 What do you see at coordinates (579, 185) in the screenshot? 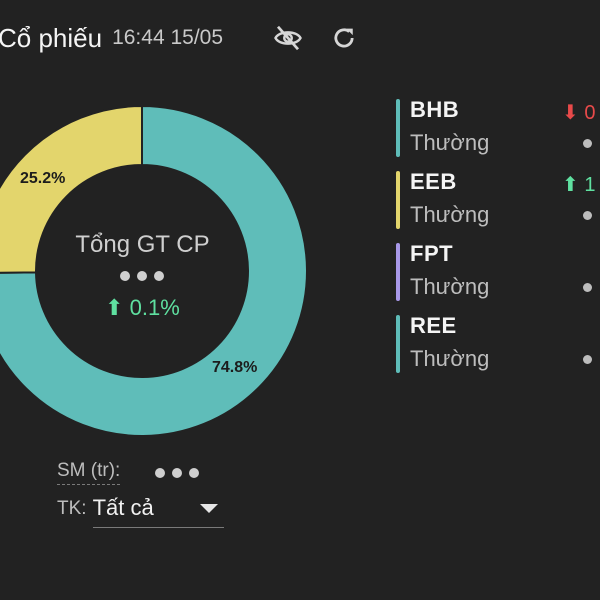
I see `legend-change: ⬆ 1` at bounding box center [579, 185].